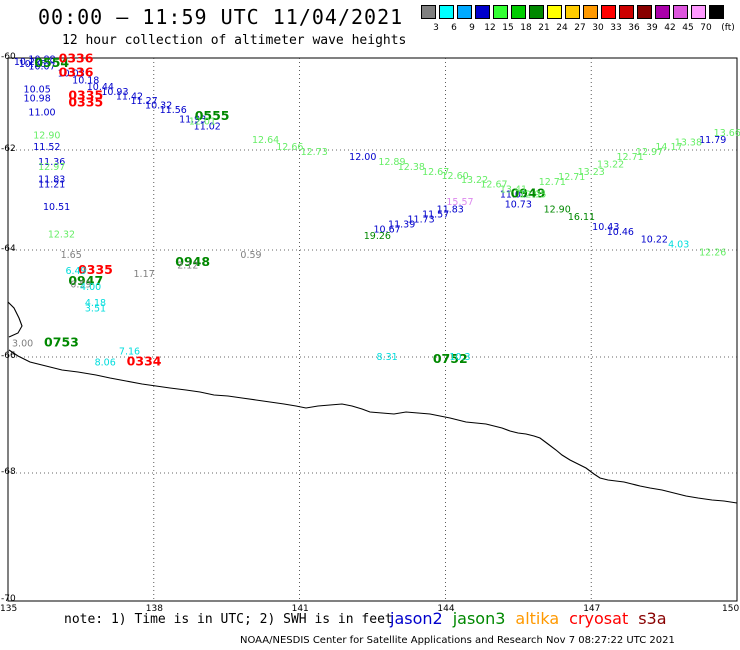  I want to click on wave-height-label: 11.21, so click(51, 185).